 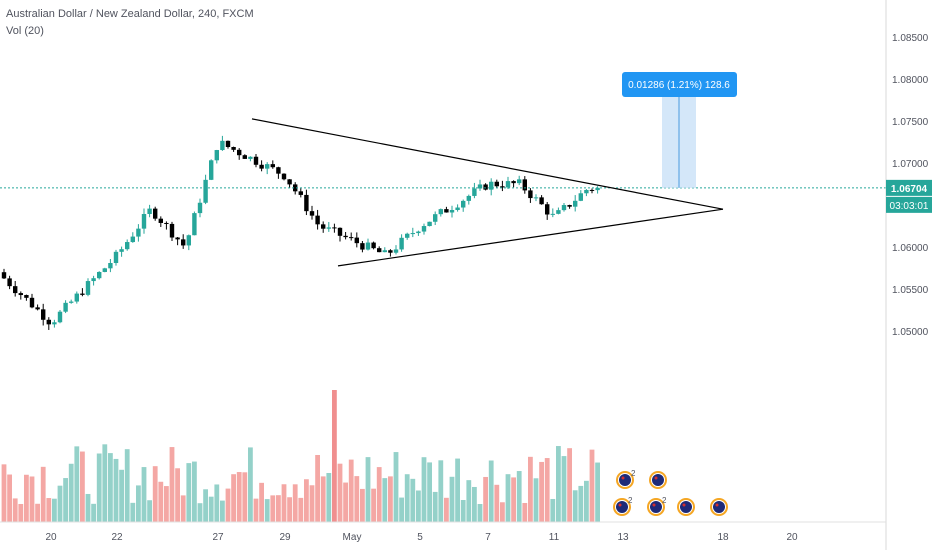 I want to click on price-tick-label: 1.08500, so click(x=910, y=38).